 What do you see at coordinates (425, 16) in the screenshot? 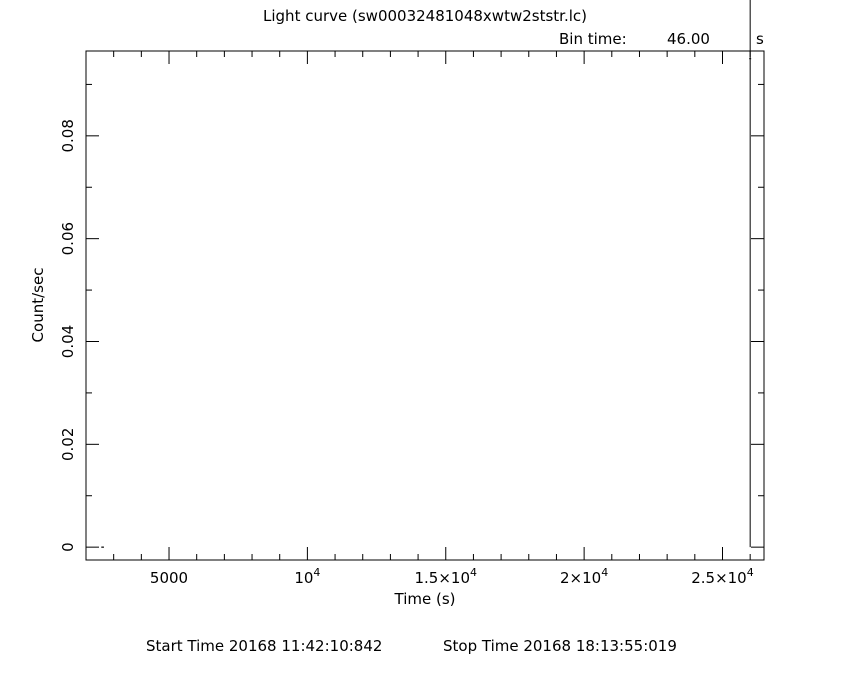
I see `chart-title: Light curve (sw00032481048xwtw2ststr.lc)` at bounding box center [425, 16].